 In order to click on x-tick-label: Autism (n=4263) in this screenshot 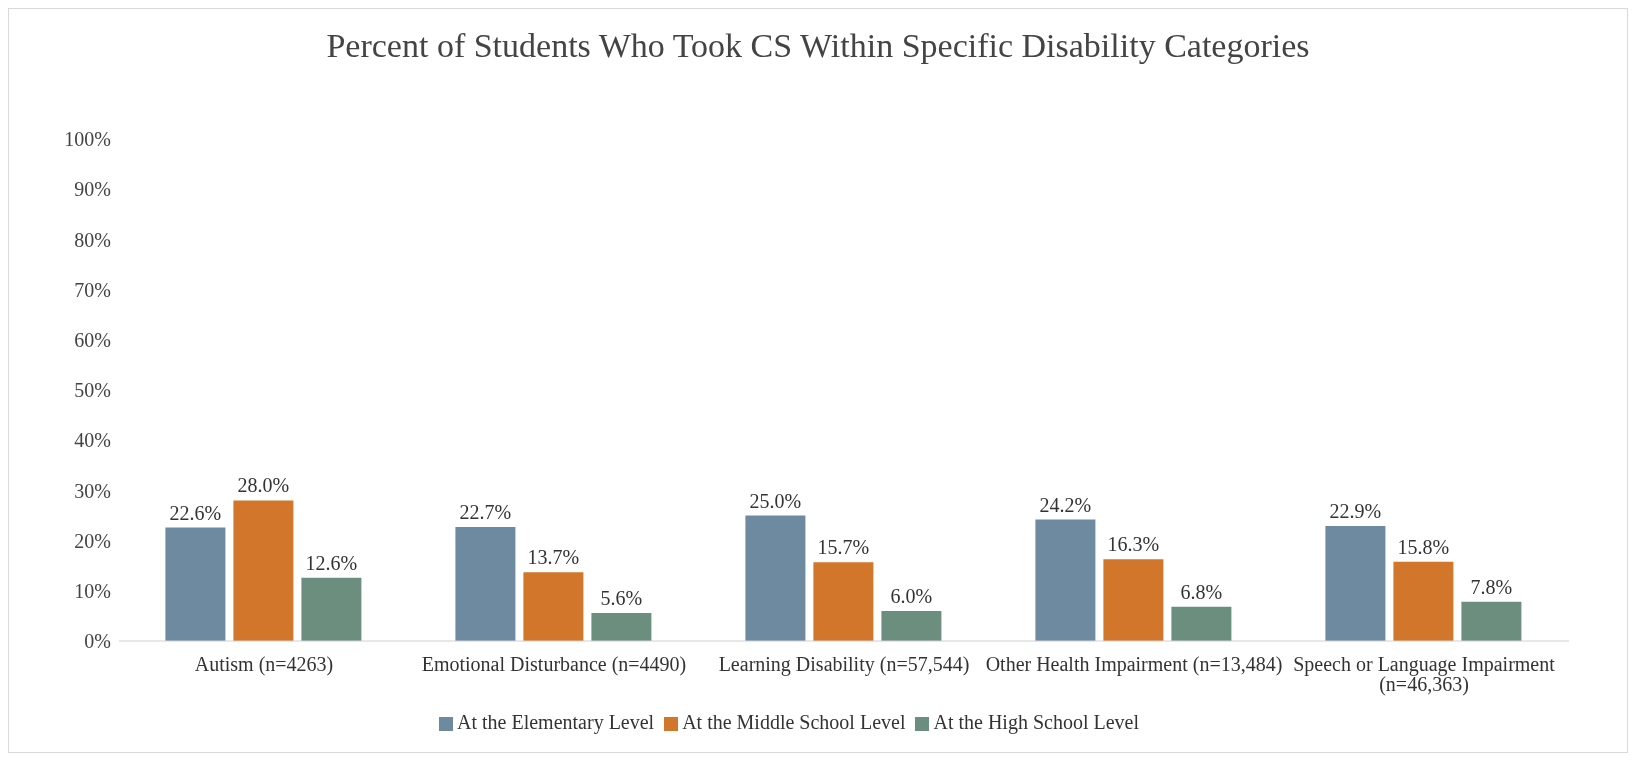, I will do `click(264, 665)`.